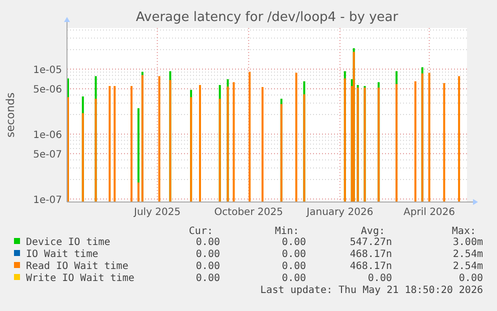 The image size is (497, 311). I want to click on legend-label: Device IO time, so click(68, 242).